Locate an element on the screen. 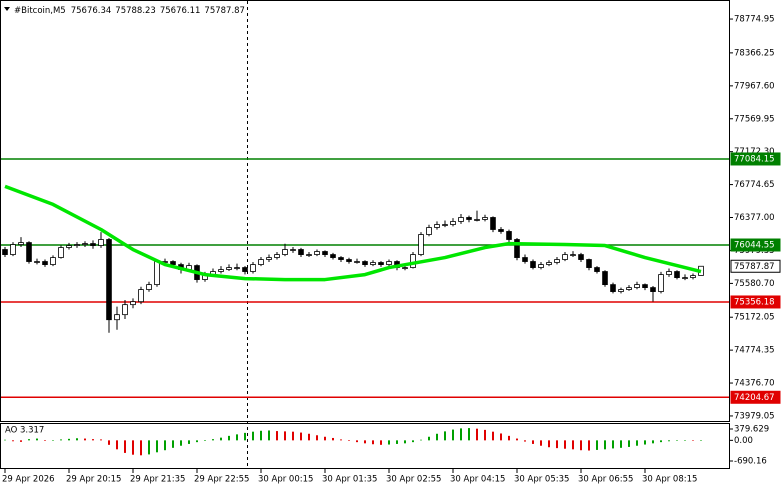  chart-title: #Bitcoin,M5 is located at coordinates (40, 11).